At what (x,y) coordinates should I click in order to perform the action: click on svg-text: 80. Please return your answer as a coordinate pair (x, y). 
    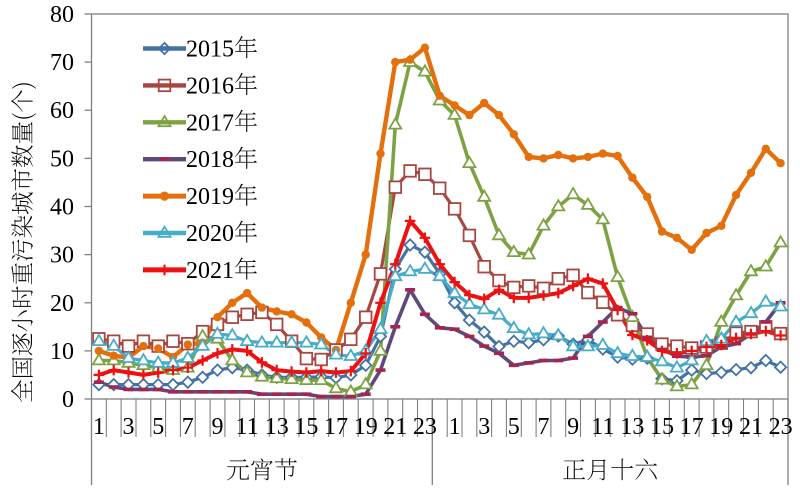
    Looking at the image, I should click on (62, 15).